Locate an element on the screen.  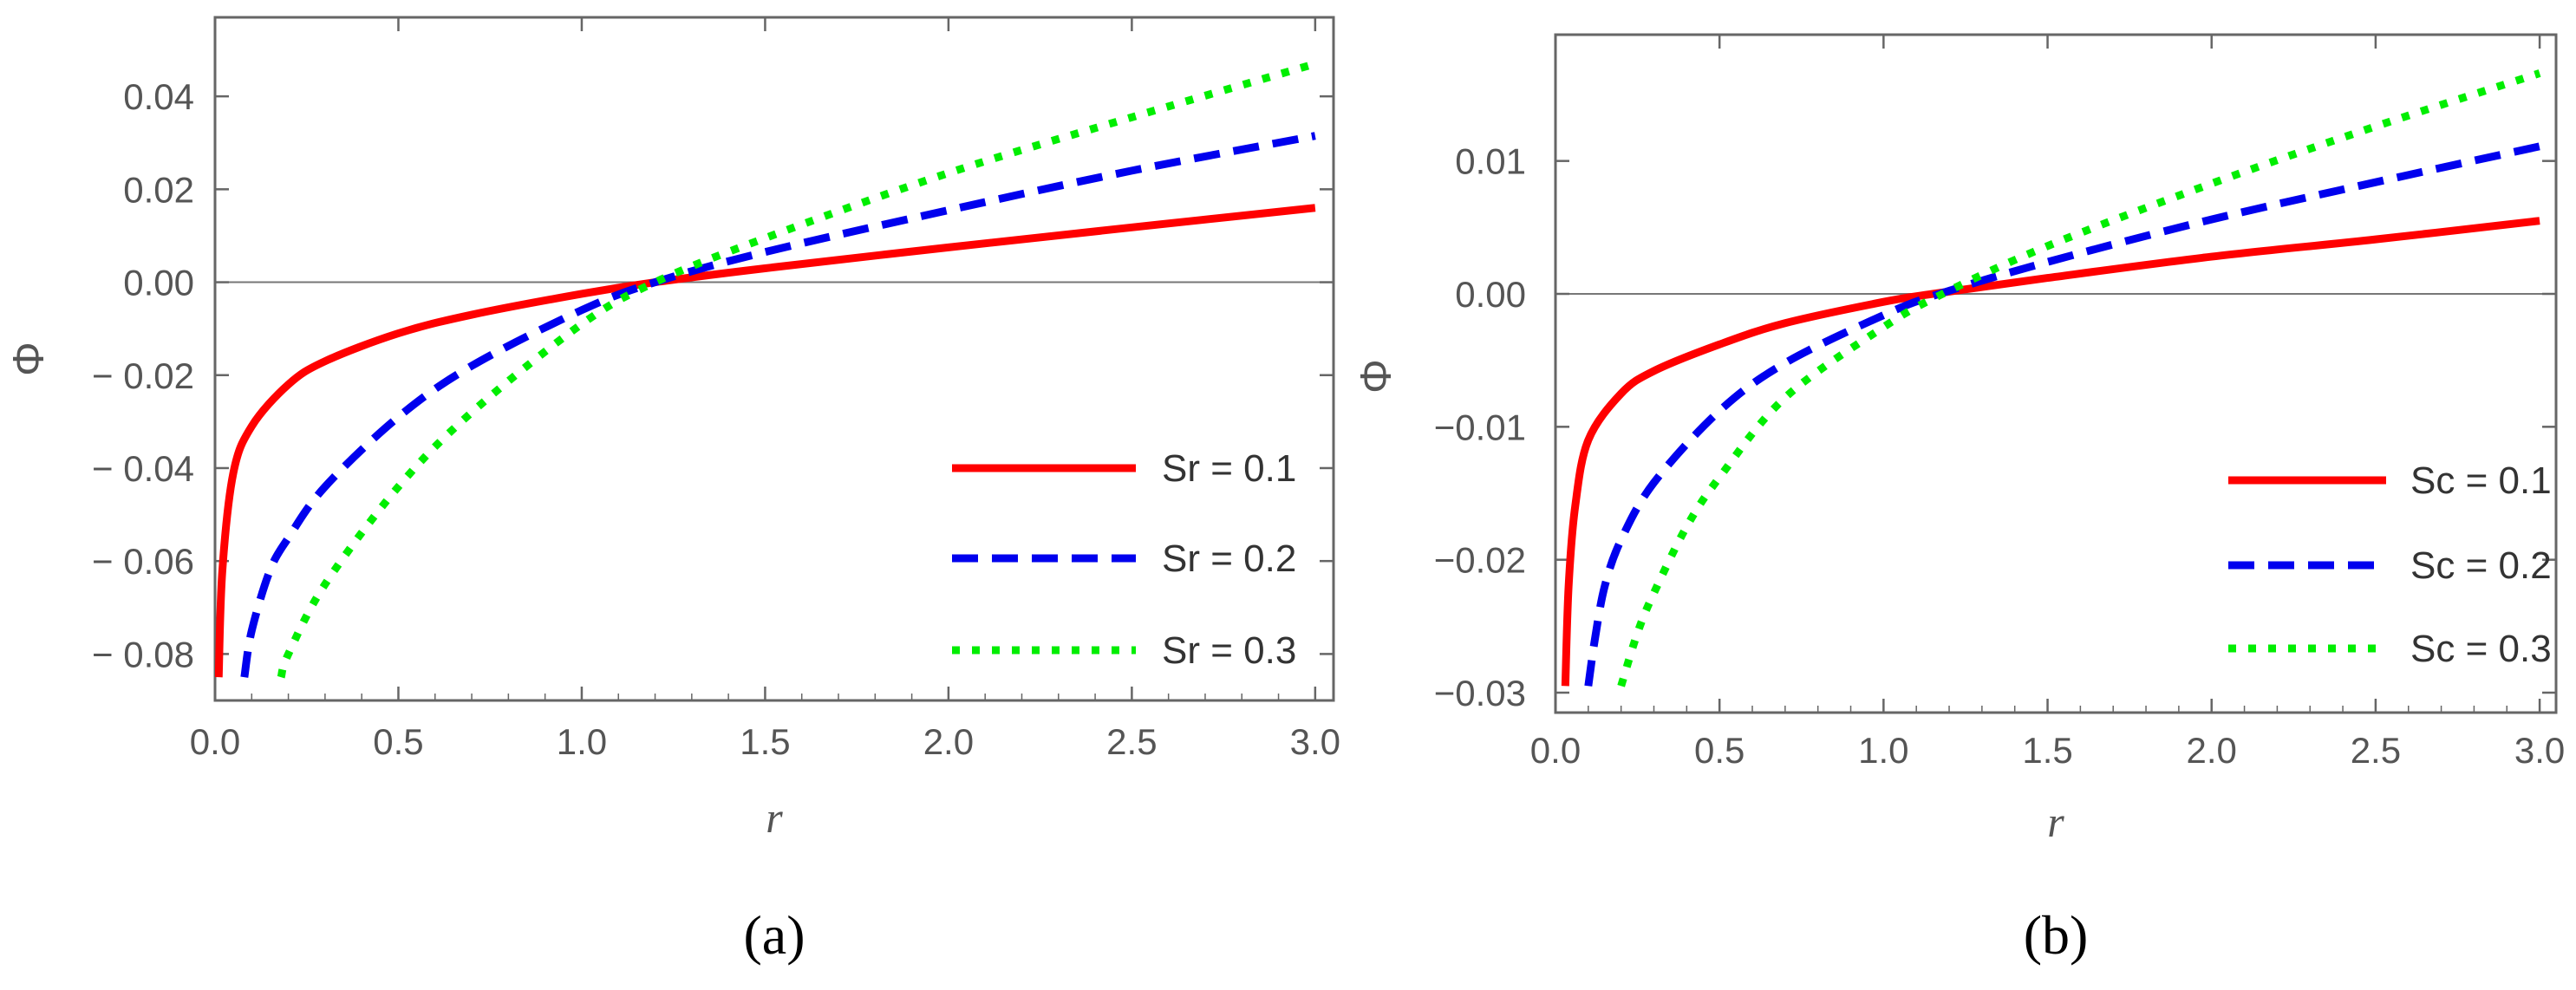
y-tick-label: 0.01 is located at coordinates (1491, 161).